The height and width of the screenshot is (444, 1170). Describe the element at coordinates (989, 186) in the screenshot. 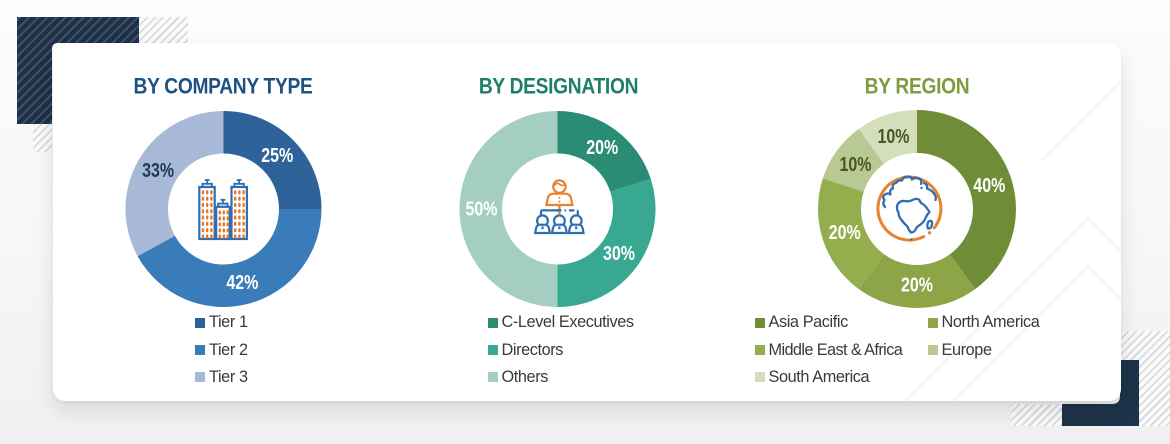

I see `svg-text: 40%` at that location.